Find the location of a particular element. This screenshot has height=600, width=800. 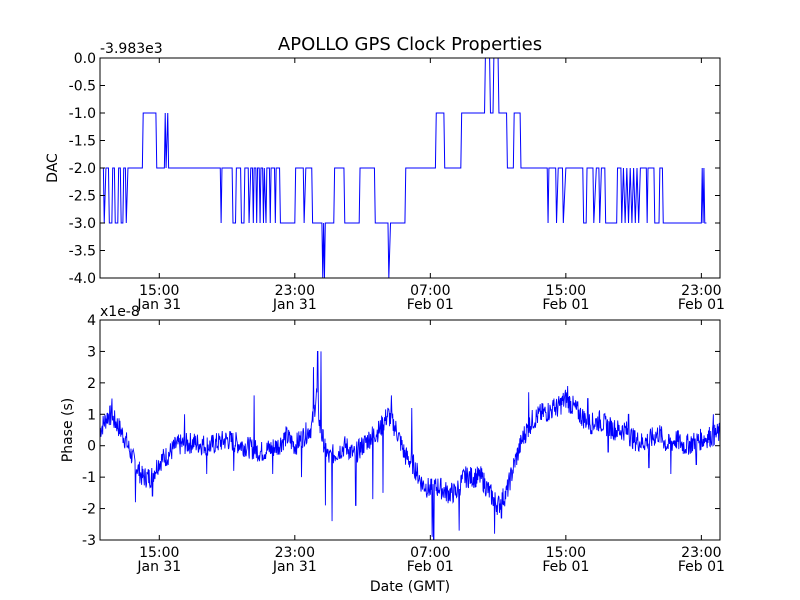

dac-y-tick-label: -0.5 is located at coordinates (82, 87).